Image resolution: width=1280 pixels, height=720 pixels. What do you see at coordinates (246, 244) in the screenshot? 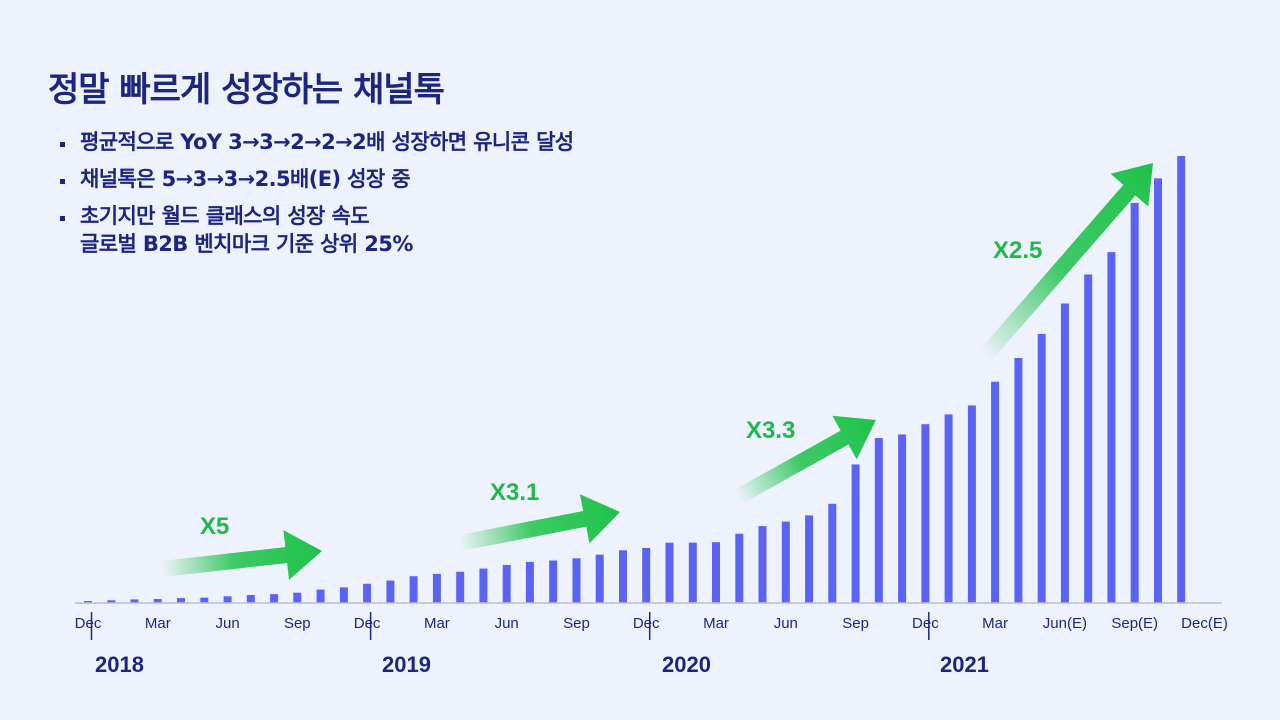
I see `bullet-text: 글로벌 B2B 벤치마크 기준 상위 25%` at bounding box center [246, 244].